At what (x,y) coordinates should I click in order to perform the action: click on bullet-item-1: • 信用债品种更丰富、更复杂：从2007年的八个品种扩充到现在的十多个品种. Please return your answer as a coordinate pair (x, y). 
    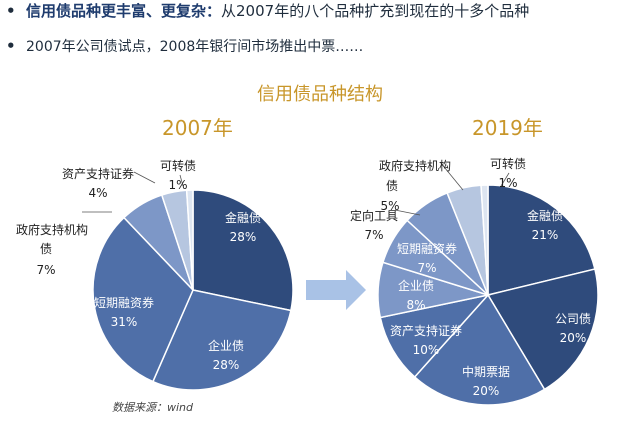
    Looking at the image, I should click on (267, 10).